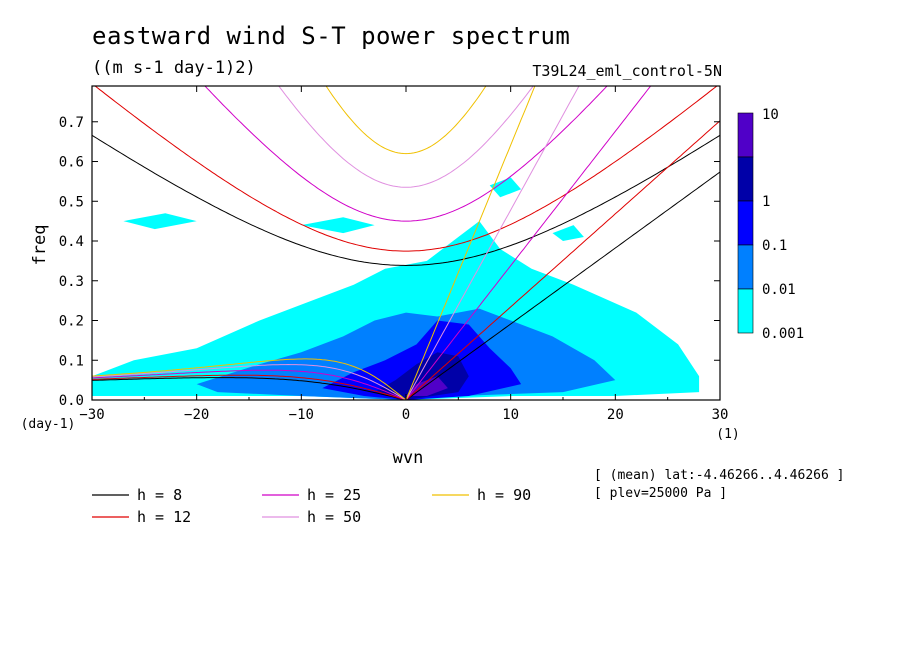  What do you see at coordinates (40, 245) in the screenshot?
I see `y-axis-label: freq` at bounding box center [40, 245].